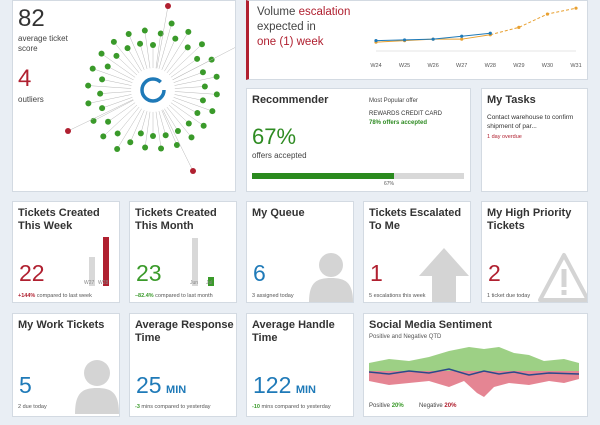  I want to click on x-tick-label: W30, so click(547, 66).